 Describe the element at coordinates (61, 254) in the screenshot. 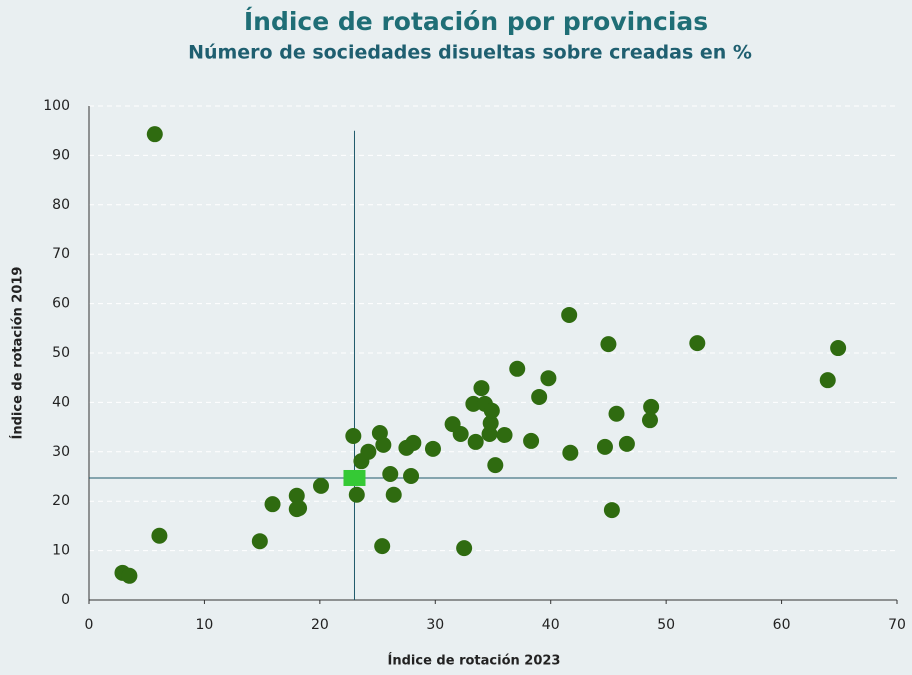

I see `y-tick-label: 70` at that location.